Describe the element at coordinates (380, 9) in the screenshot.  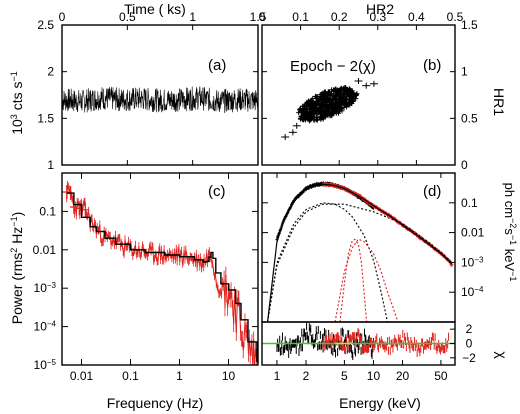
I see `panel-b-xlabel: HR2` at that location.